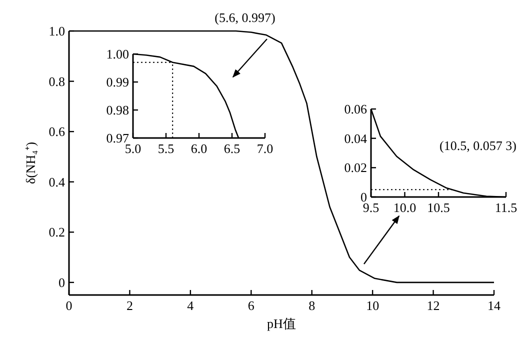 Image resolution: width=525 pixels, height=347 pixels. Describe the element at coordinates (251, 305) in the screenshot. I see `x-tick-label: 6` at that location.